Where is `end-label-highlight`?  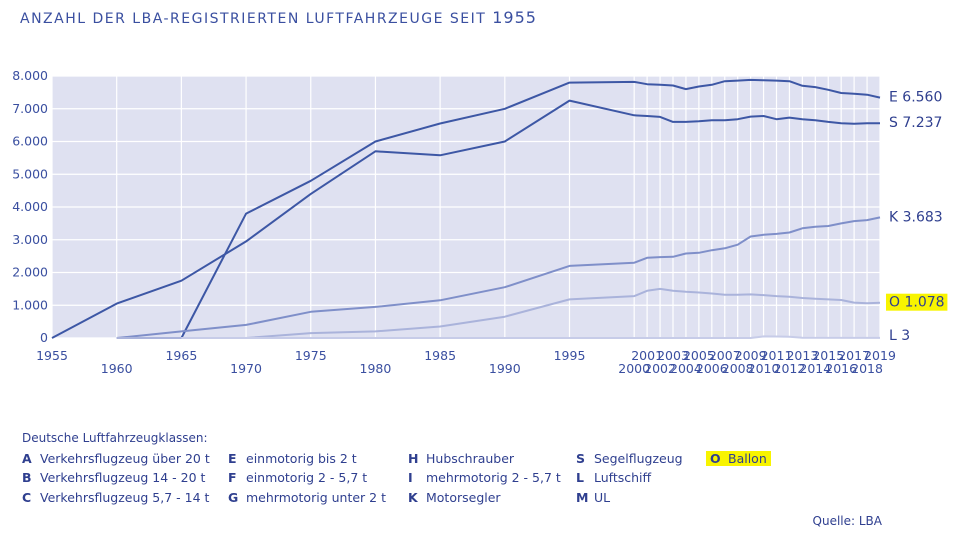 end-label-highlight is located at coordinates (917, 302).